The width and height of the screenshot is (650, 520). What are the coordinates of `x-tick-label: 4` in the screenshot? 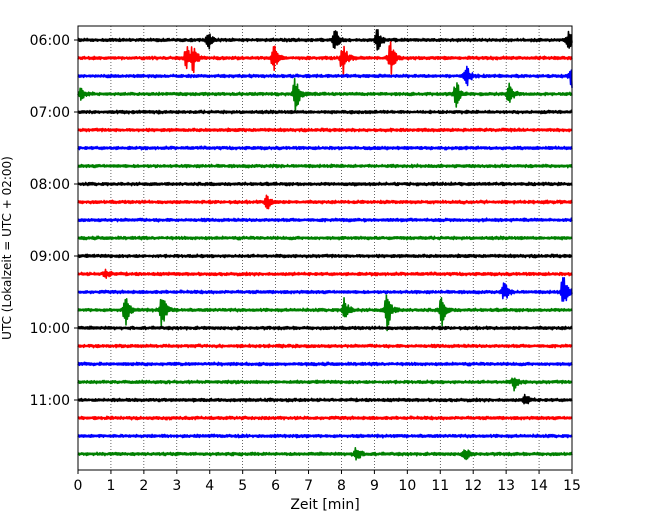 It's located at (209, 486).